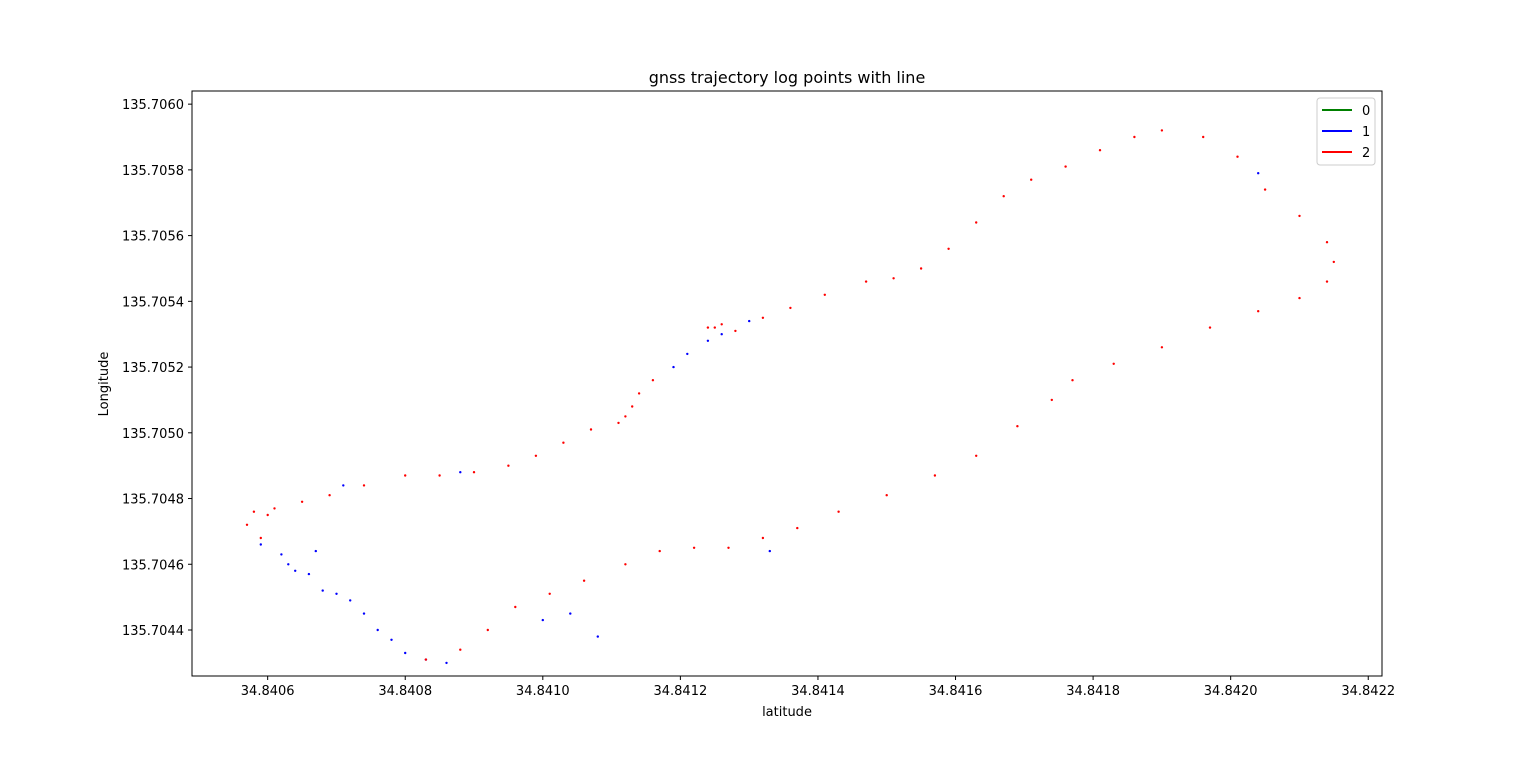 This screenshot has width=1536, height=759. What do you see at coordinates (1093, 691) in the screenshot?
I see `x-tick-label: 34.8418` at bounding box center [1093, 691].